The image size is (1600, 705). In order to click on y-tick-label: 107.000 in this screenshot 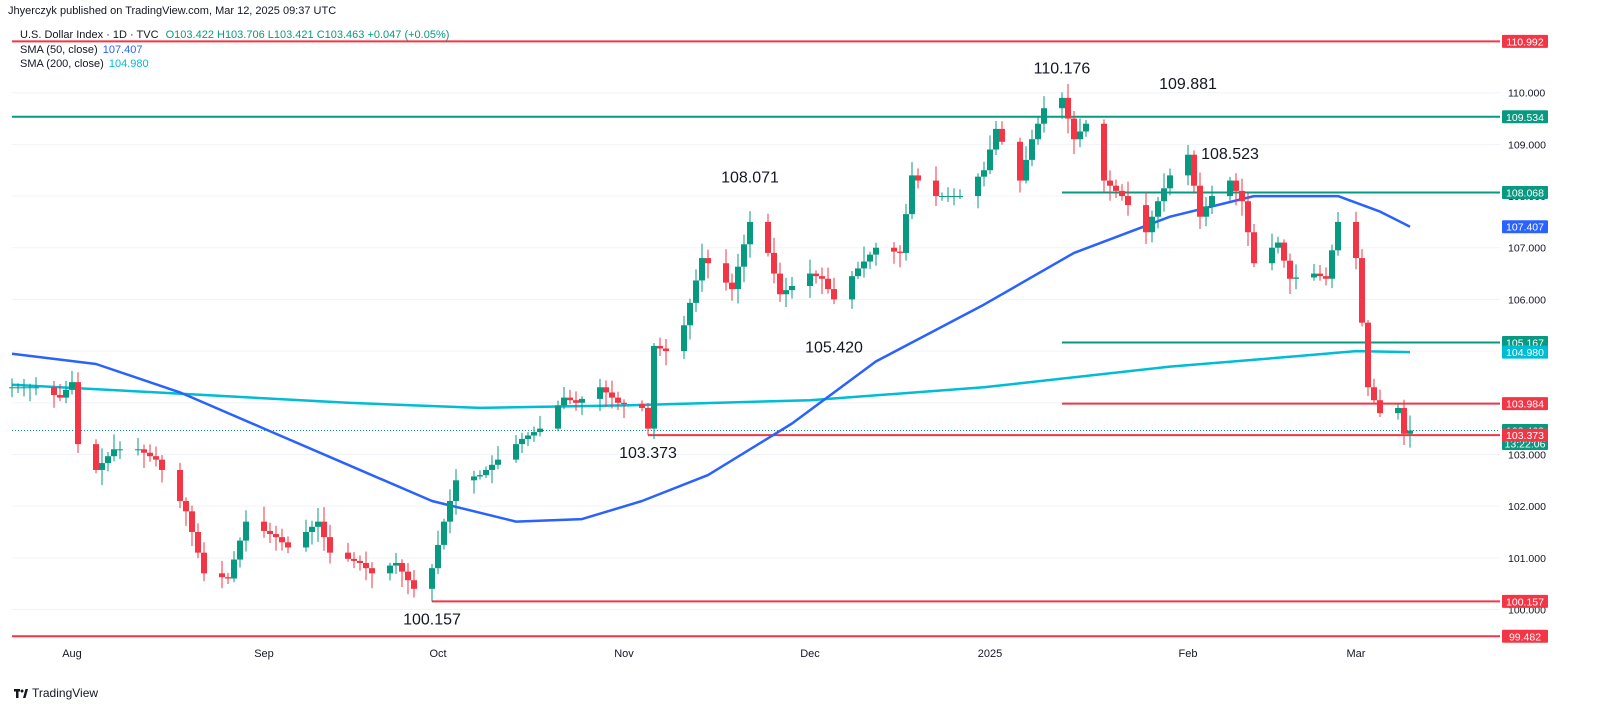, I will do `click(1527, 249)`.